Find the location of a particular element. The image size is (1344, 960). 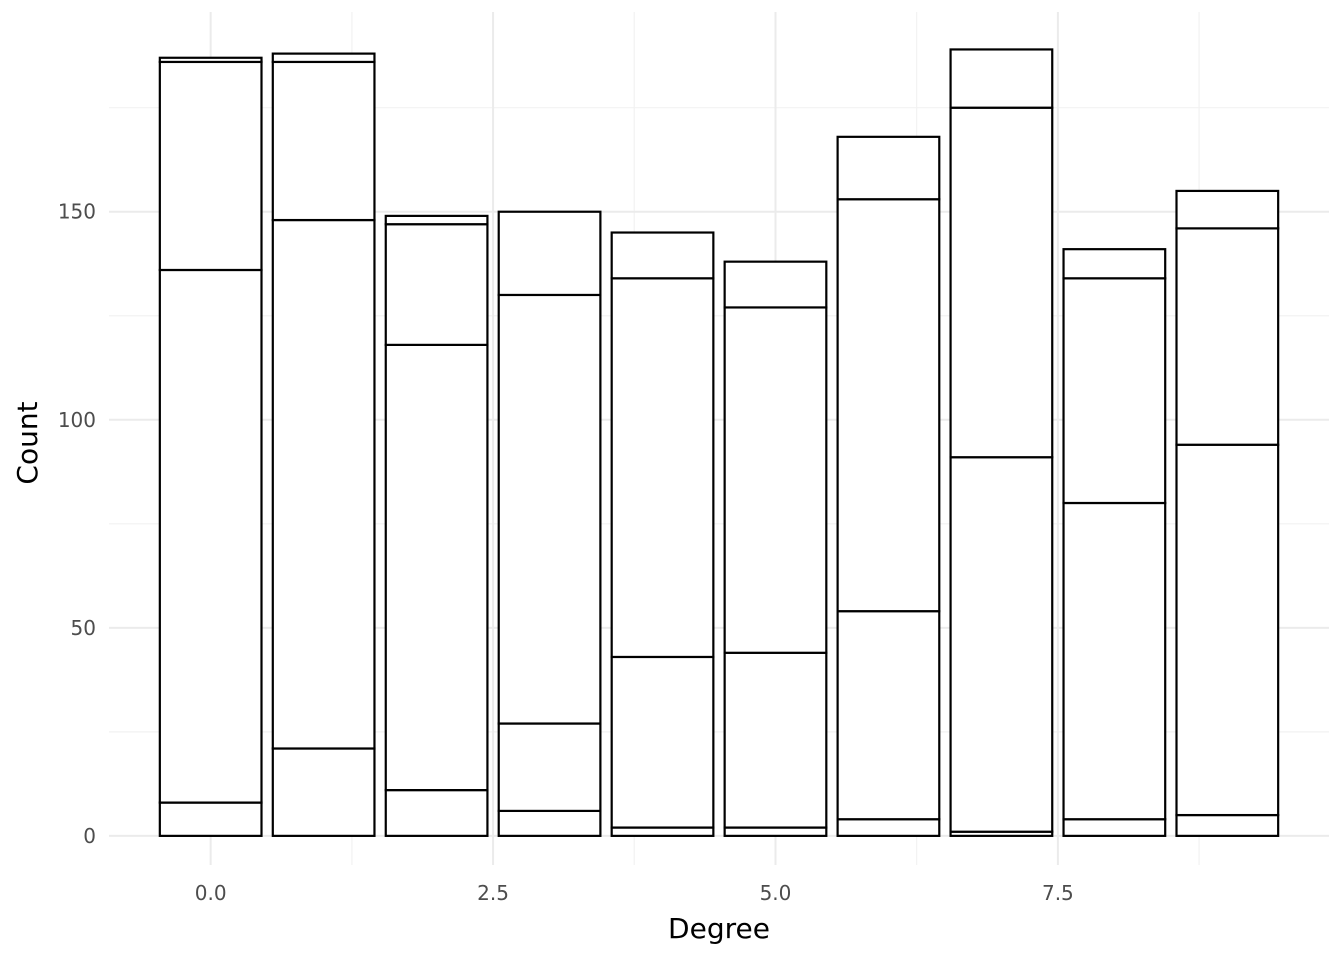

x-tick-label: 5.0 is located at coordinates (776, 893).